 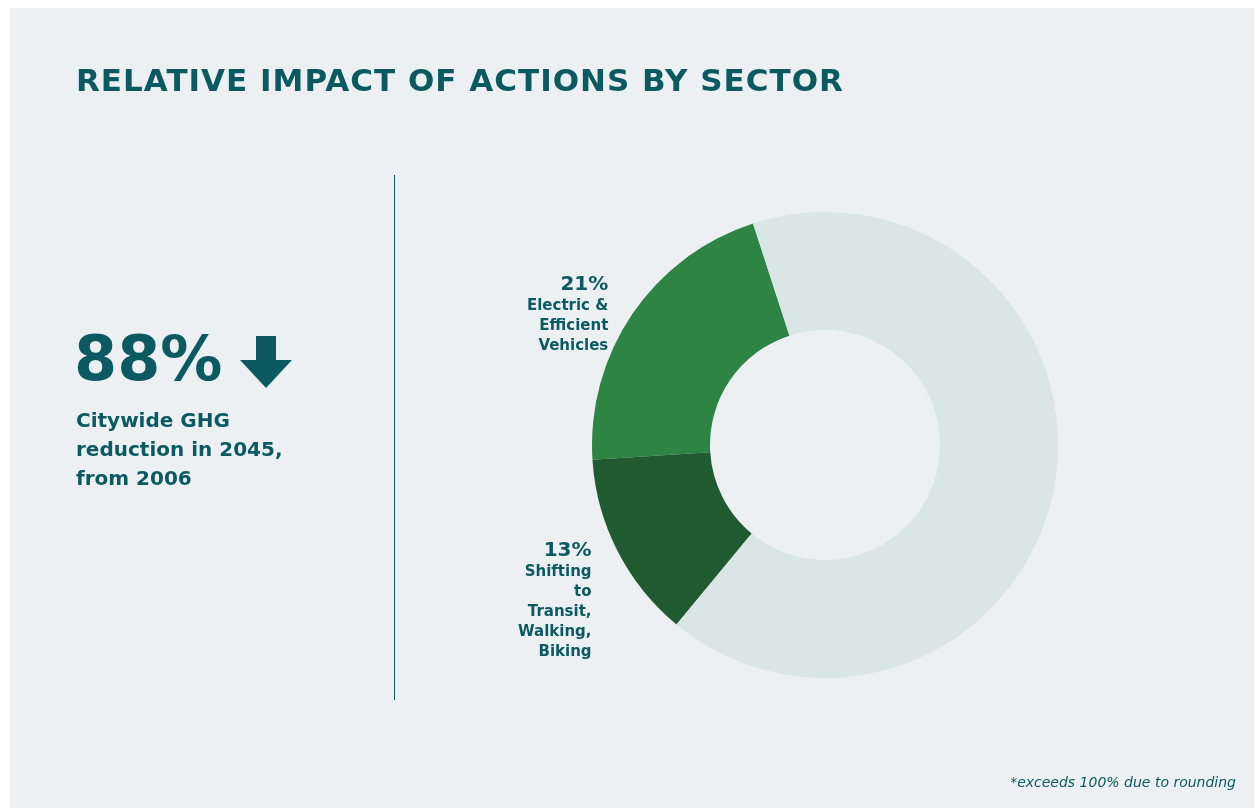 I want to click on data-label: 13%, so click(x=567, y=548).